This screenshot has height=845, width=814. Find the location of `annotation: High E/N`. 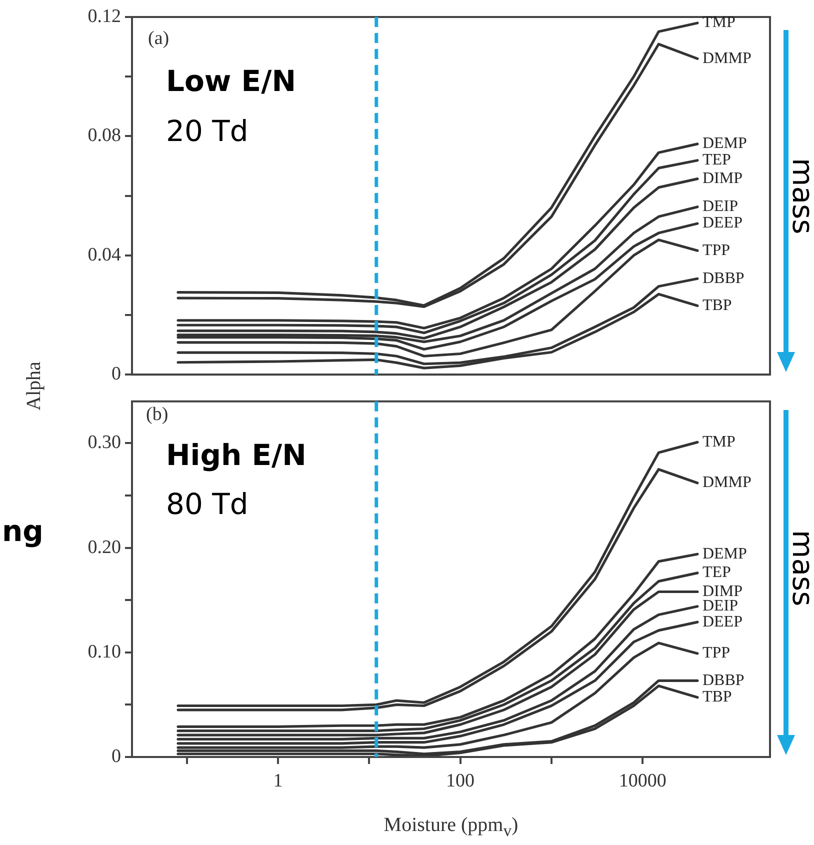

annotation: High E/N is located at coordinates (236, 455).